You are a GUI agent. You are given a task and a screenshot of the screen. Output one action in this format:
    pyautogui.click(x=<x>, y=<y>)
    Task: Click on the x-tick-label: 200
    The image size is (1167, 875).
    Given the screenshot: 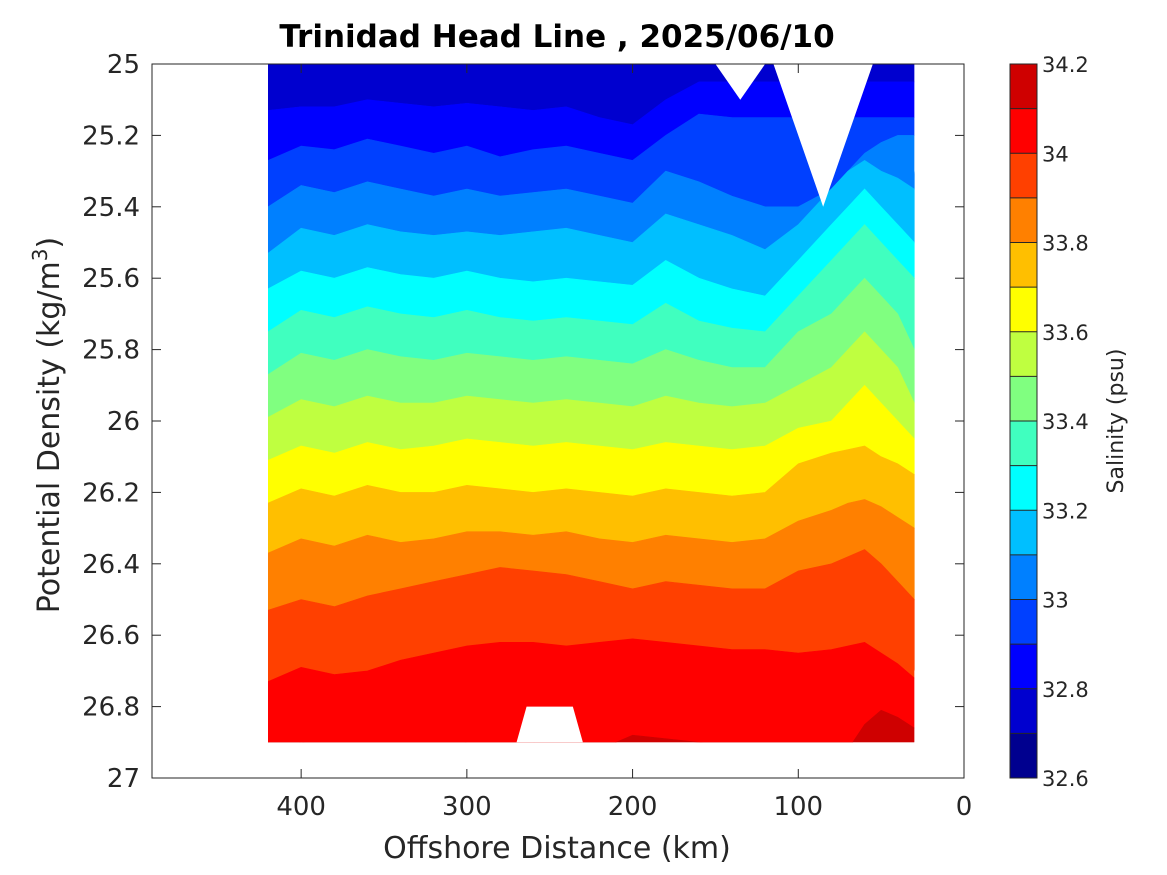 What is the action you would take?
    pyautogui.click(x=633, y=807)
    